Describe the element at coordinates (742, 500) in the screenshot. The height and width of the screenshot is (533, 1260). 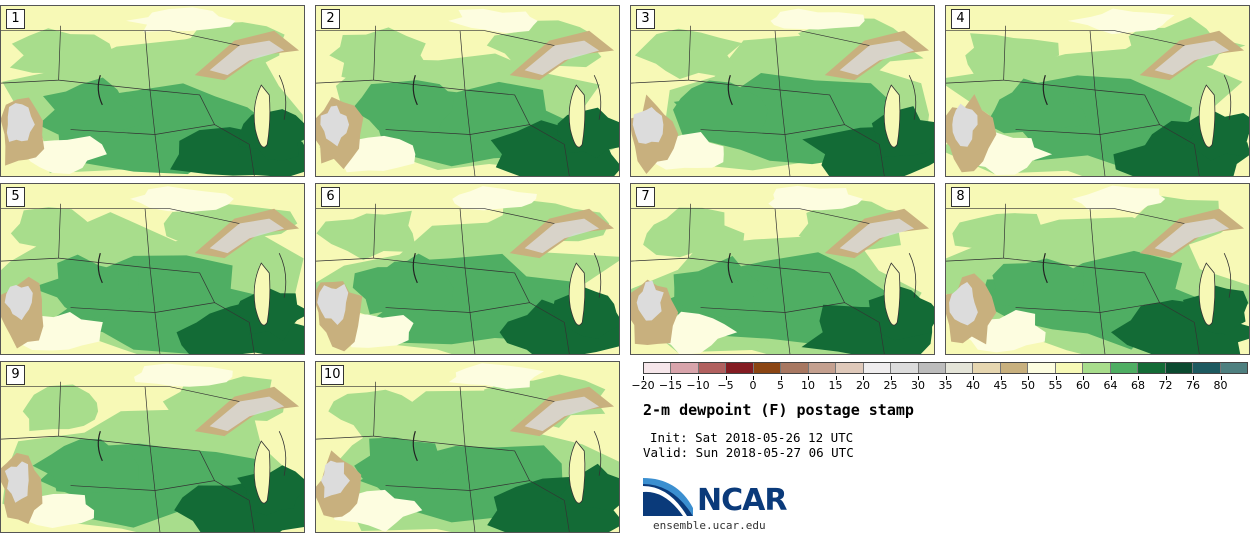
I see `ncar-logo-text: NCAR` at that location.